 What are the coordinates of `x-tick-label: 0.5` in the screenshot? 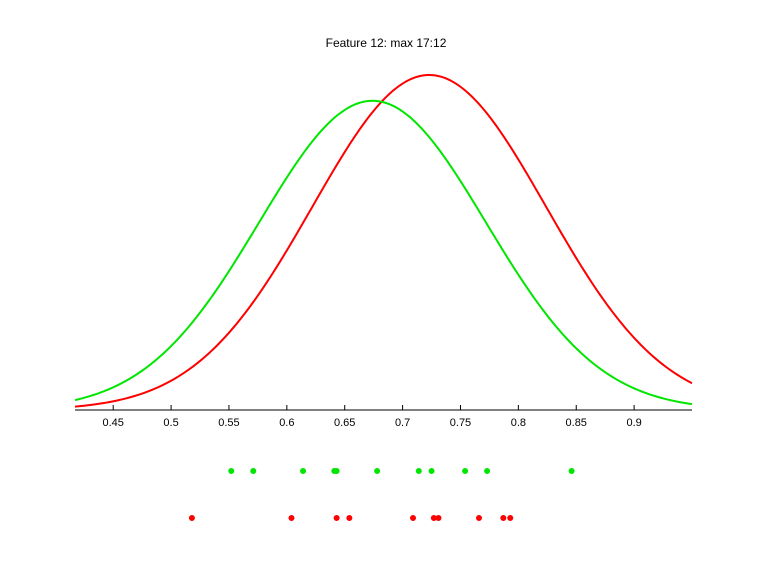 It's located at (170, 423).